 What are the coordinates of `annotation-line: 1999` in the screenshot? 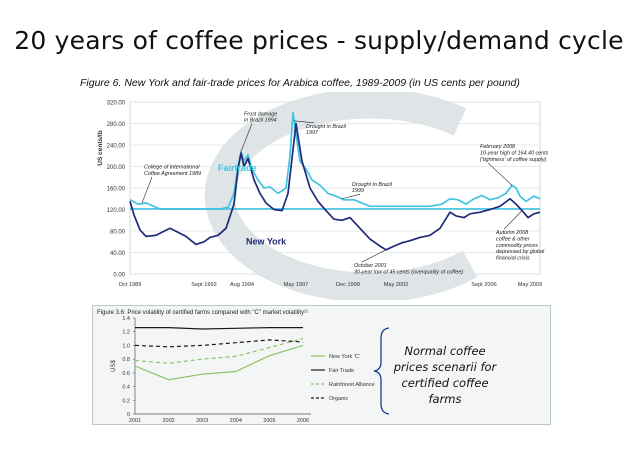 It's located at (358, 191).